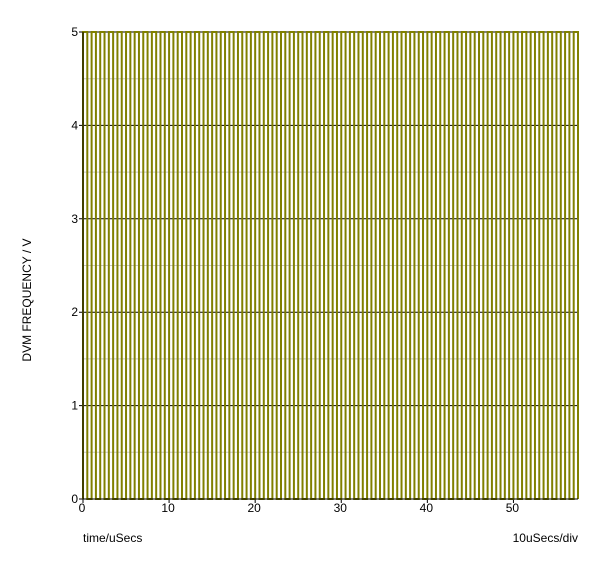 This screenshot has width=600, height=563. What do you see at coordinates (513, 508) in the screenshot?
I see `x-tick-label: 50` at bounding box center [513, 508].